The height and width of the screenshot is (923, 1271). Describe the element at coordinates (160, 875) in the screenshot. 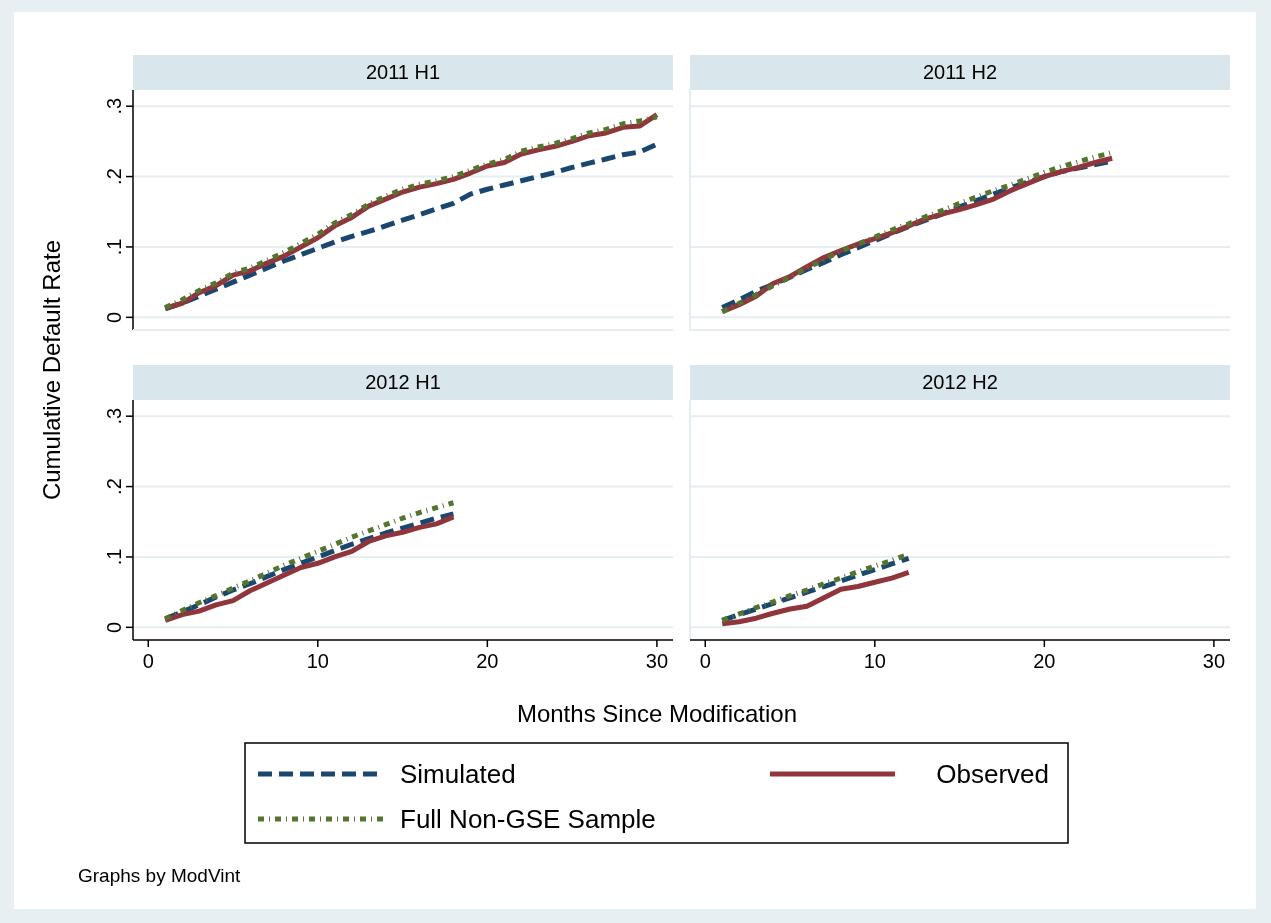

I see `text: Graphs by ModVint` at that location.